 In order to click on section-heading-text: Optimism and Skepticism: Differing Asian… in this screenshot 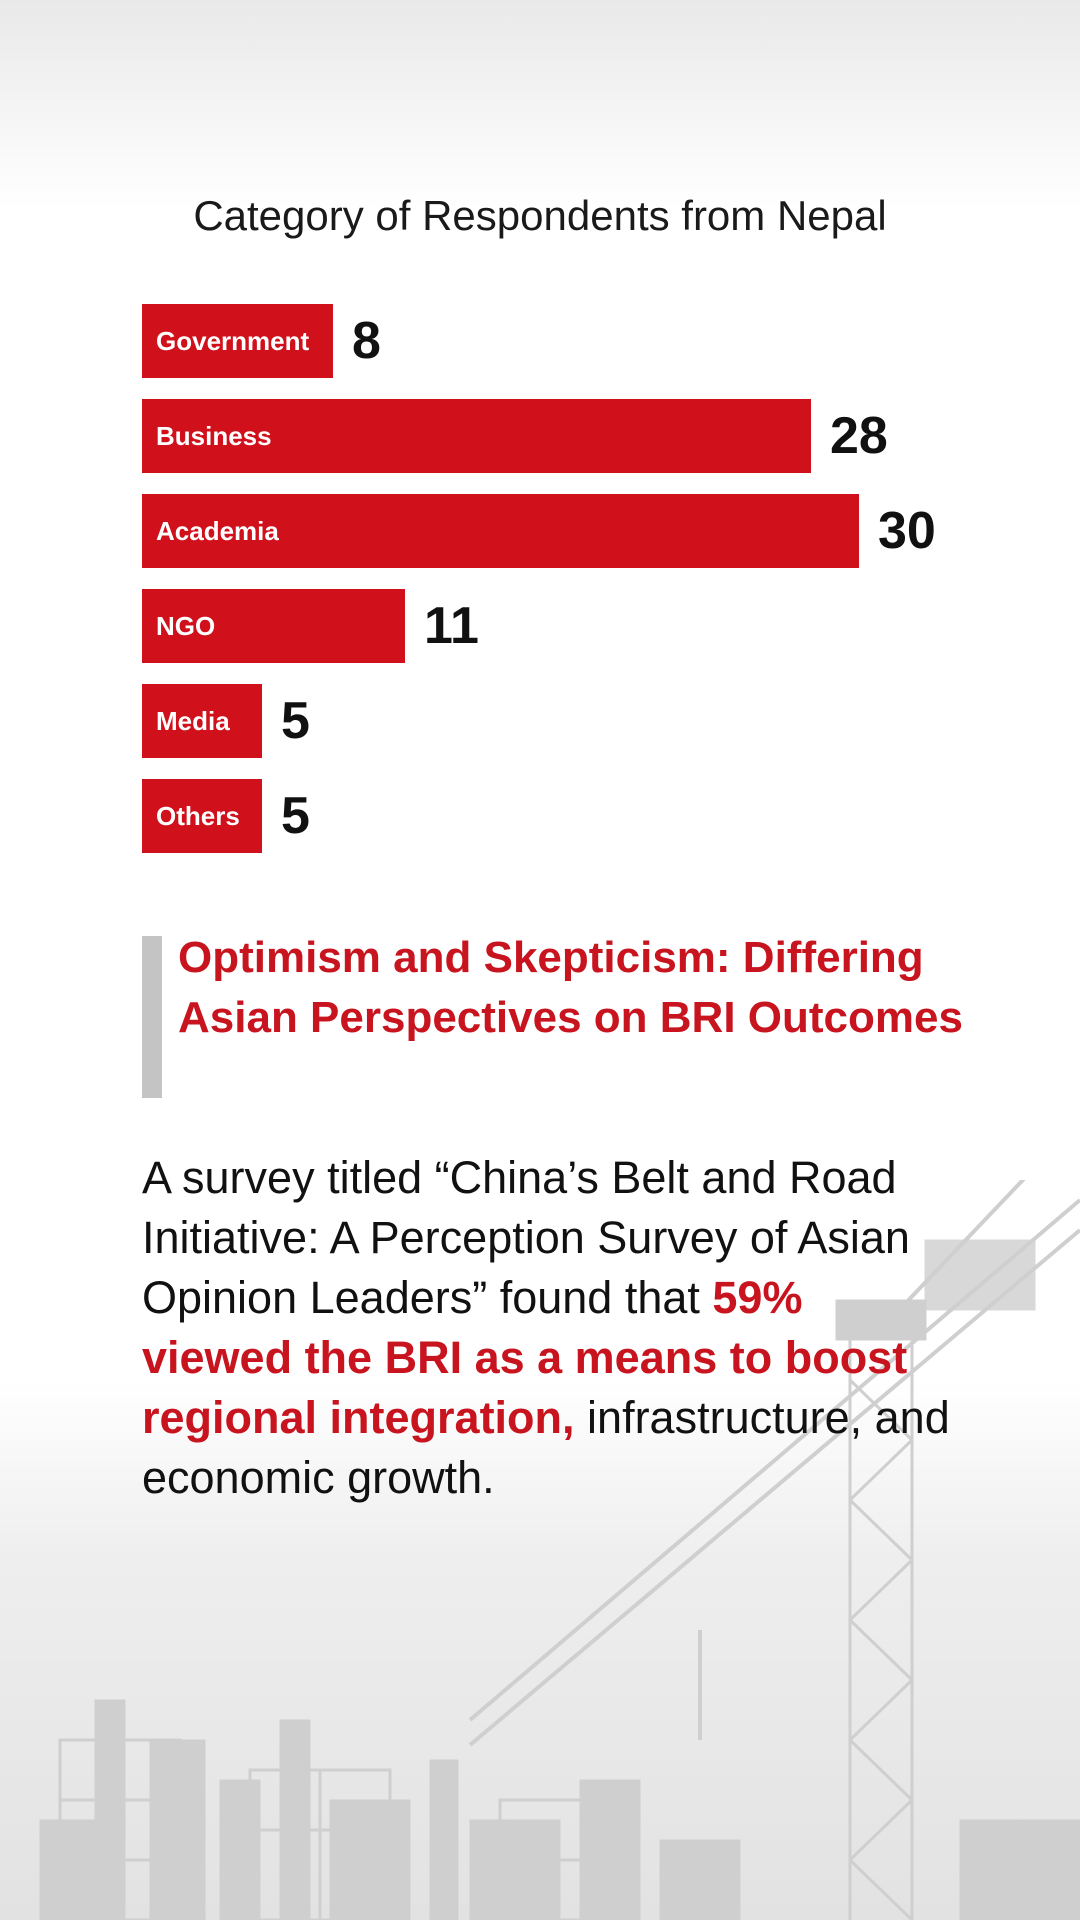, I will do `click(570, 987)`.